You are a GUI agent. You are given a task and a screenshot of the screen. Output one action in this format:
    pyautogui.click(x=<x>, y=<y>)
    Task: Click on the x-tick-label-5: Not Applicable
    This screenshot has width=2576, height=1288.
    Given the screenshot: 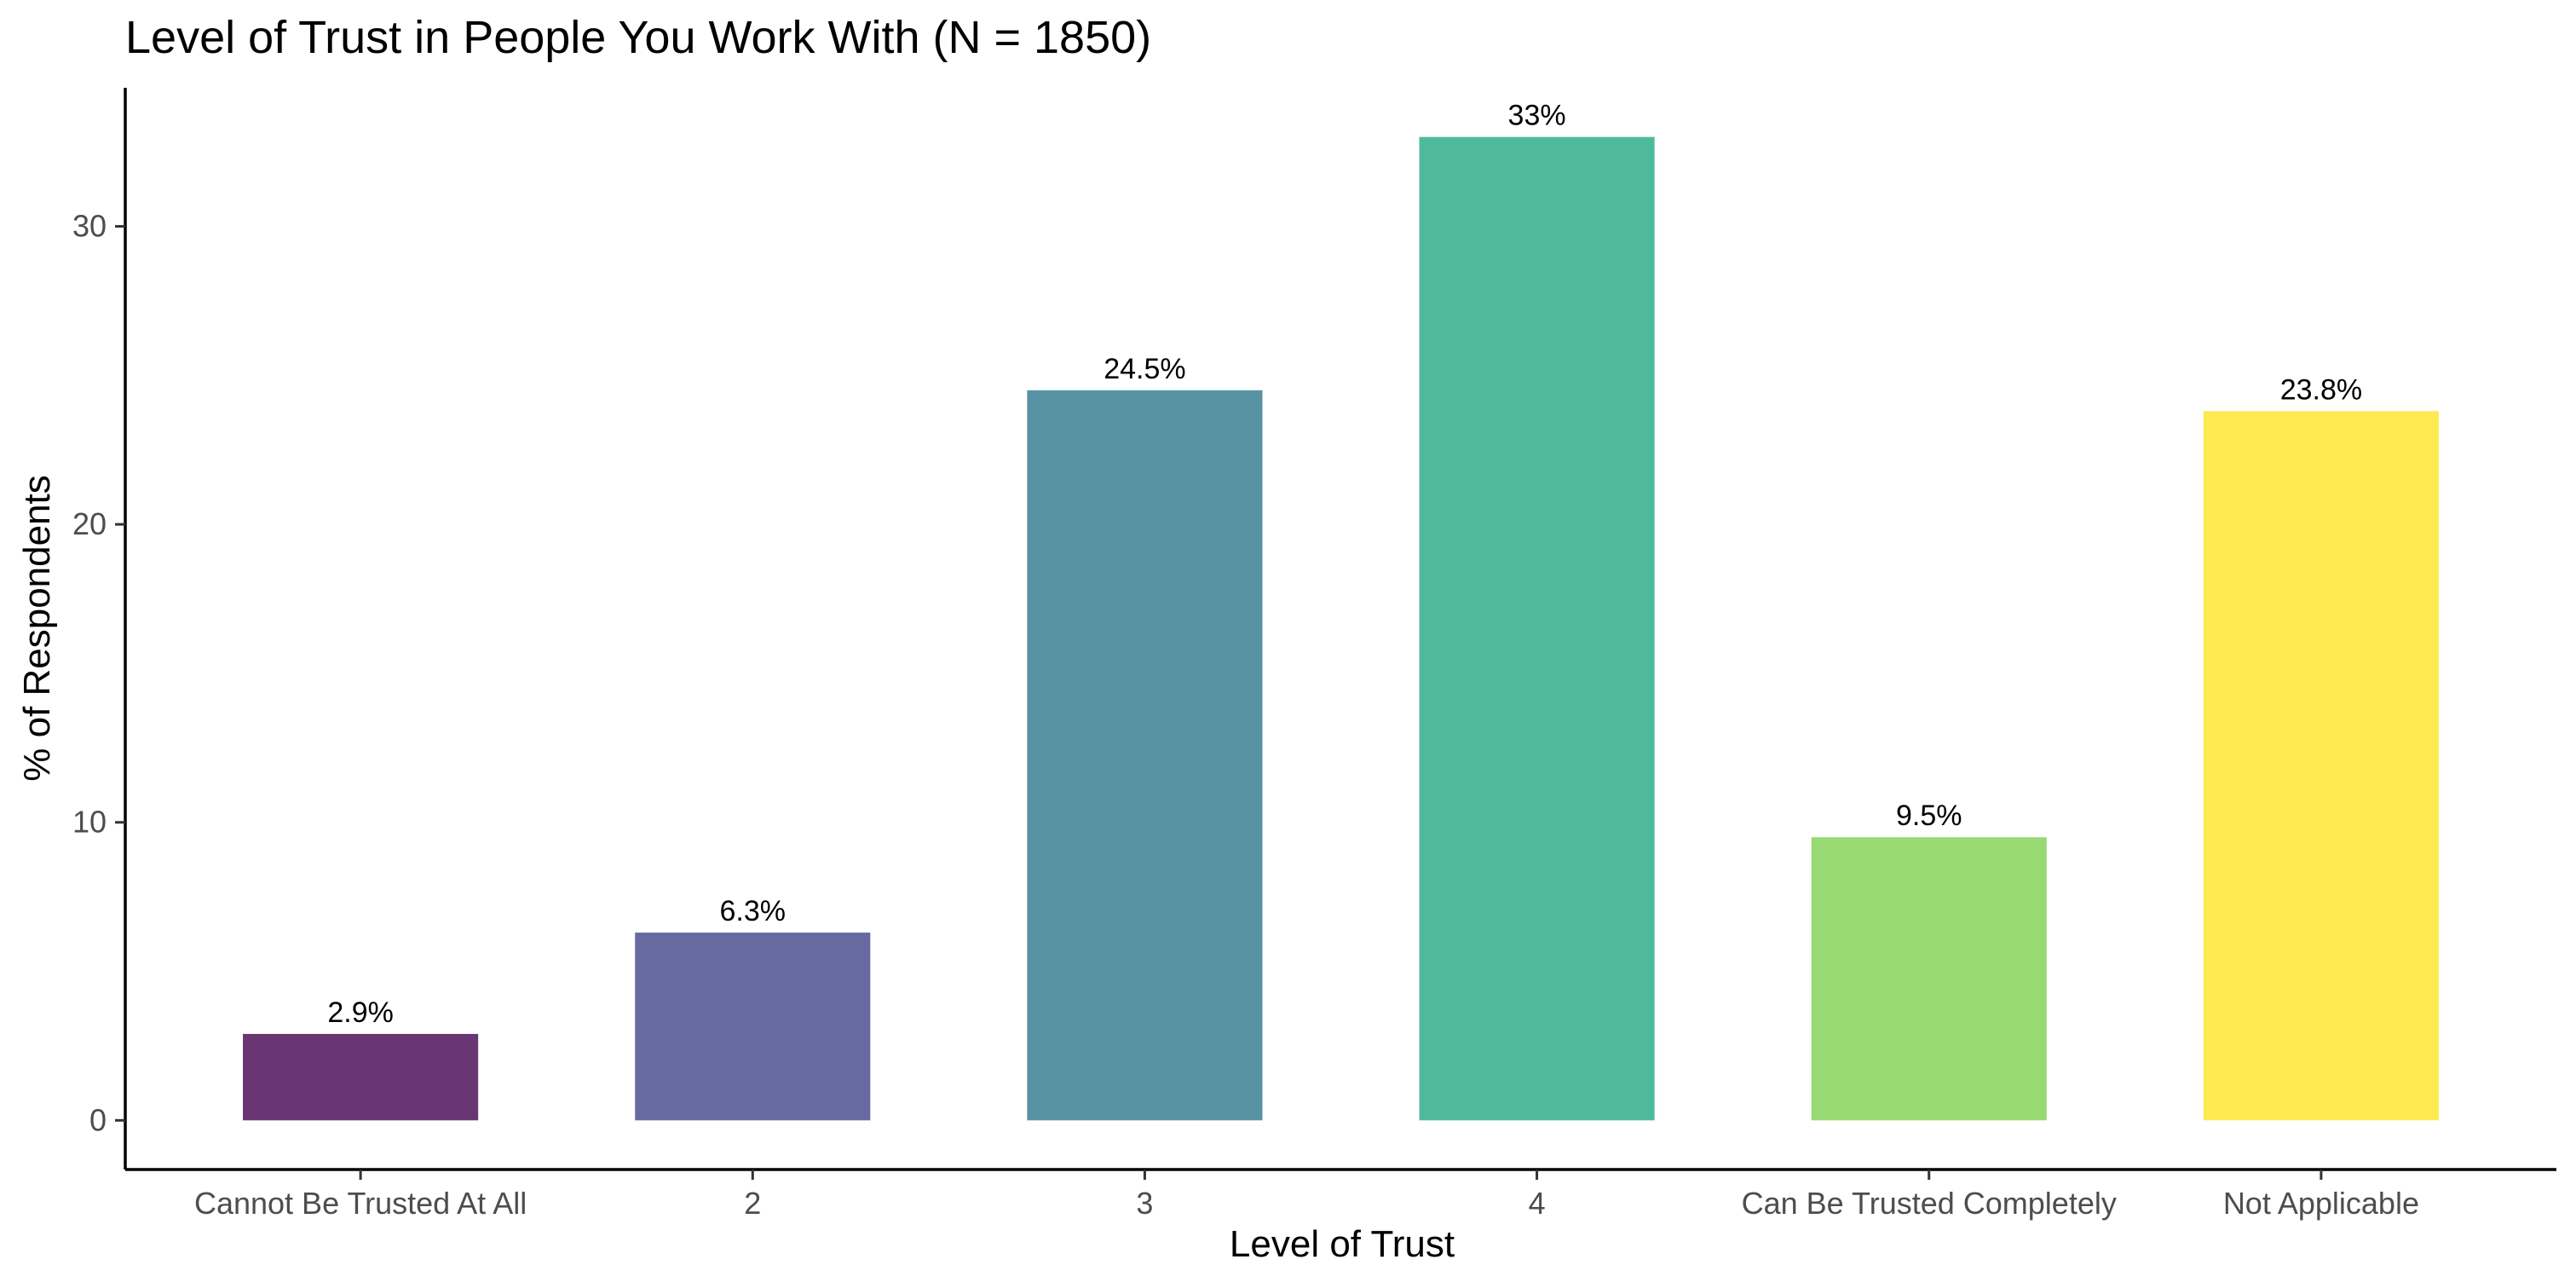 What is the action you would take?
    pyautogui.click(x=2321, y=1203)
    